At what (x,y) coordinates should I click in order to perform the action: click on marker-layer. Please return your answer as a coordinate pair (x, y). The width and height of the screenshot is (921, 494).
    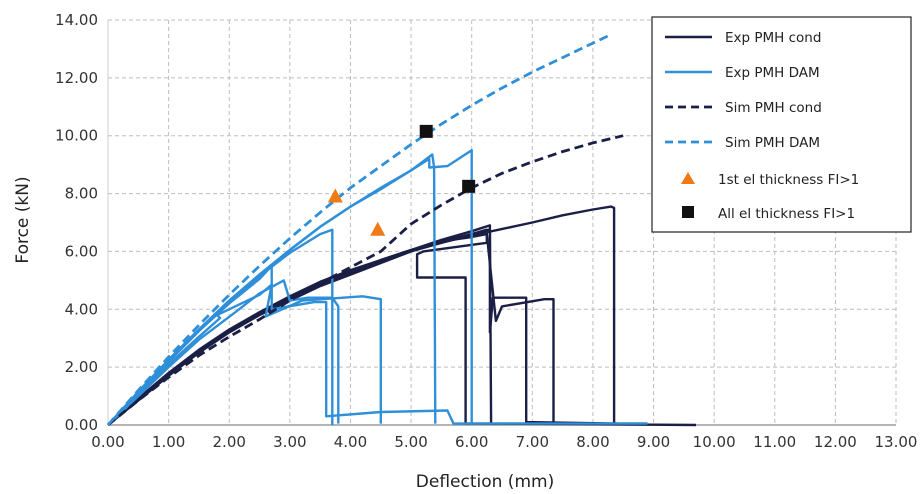
    Looking at the image, I should click on (401, 180).